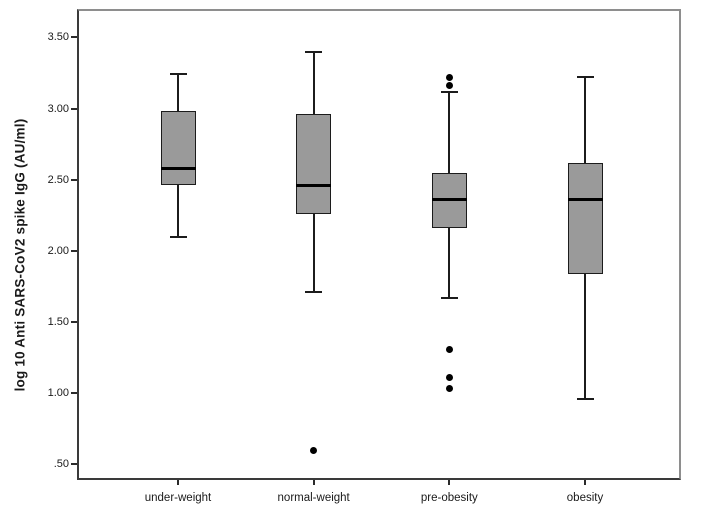 The image size is (704, 515). Describe the element at coordinates (58, 179) in the screenshot. I see `y-tick-label: 2.50` at that location.